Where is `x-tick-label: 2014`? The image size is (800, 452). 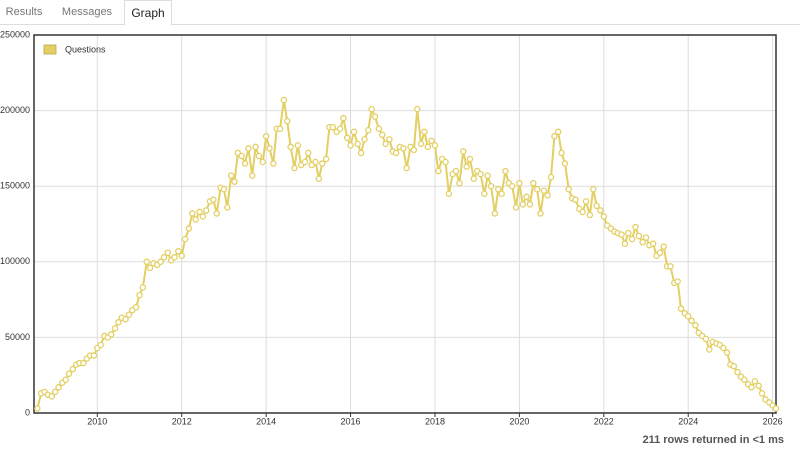
x-tick-label: 2014 is located at coordinates (266, 421).